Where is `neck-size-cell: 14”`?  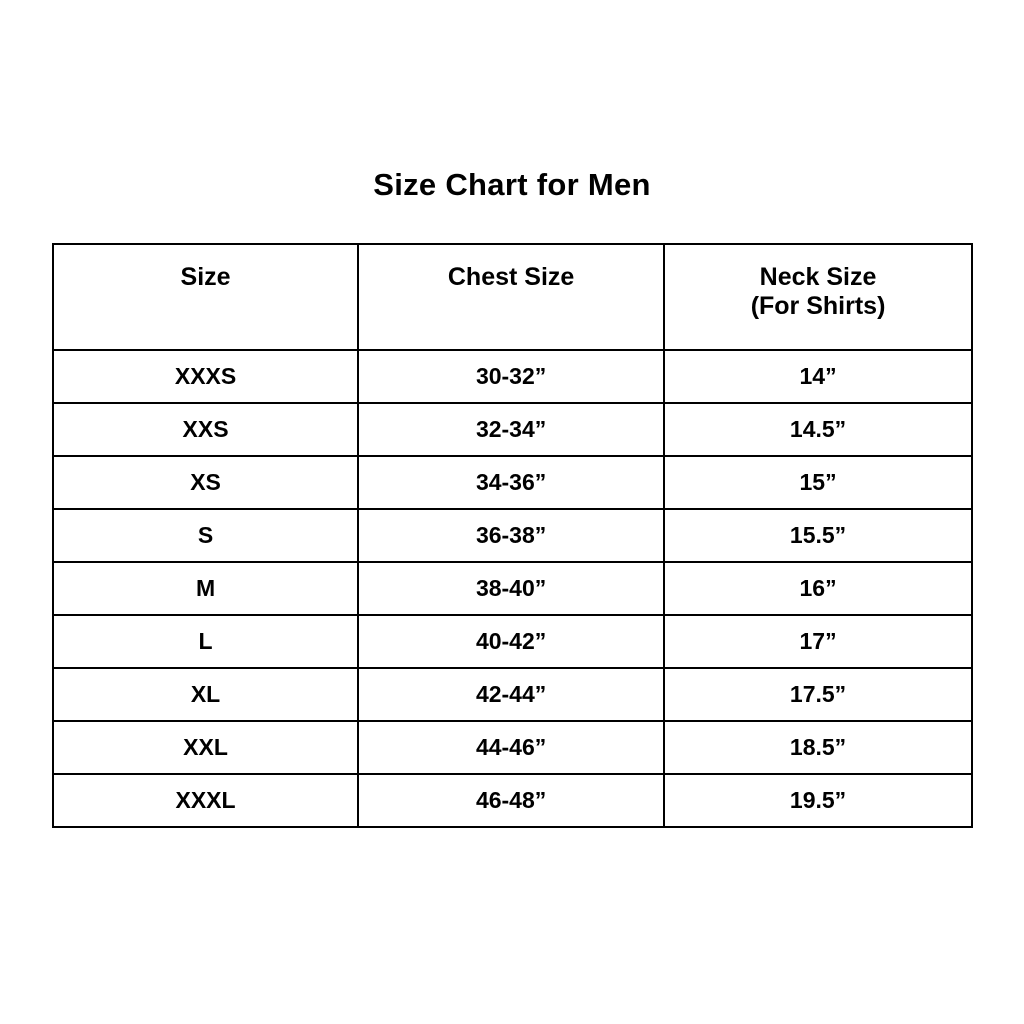 neck-size-cell: 14” is located at coordinates (818, 376).